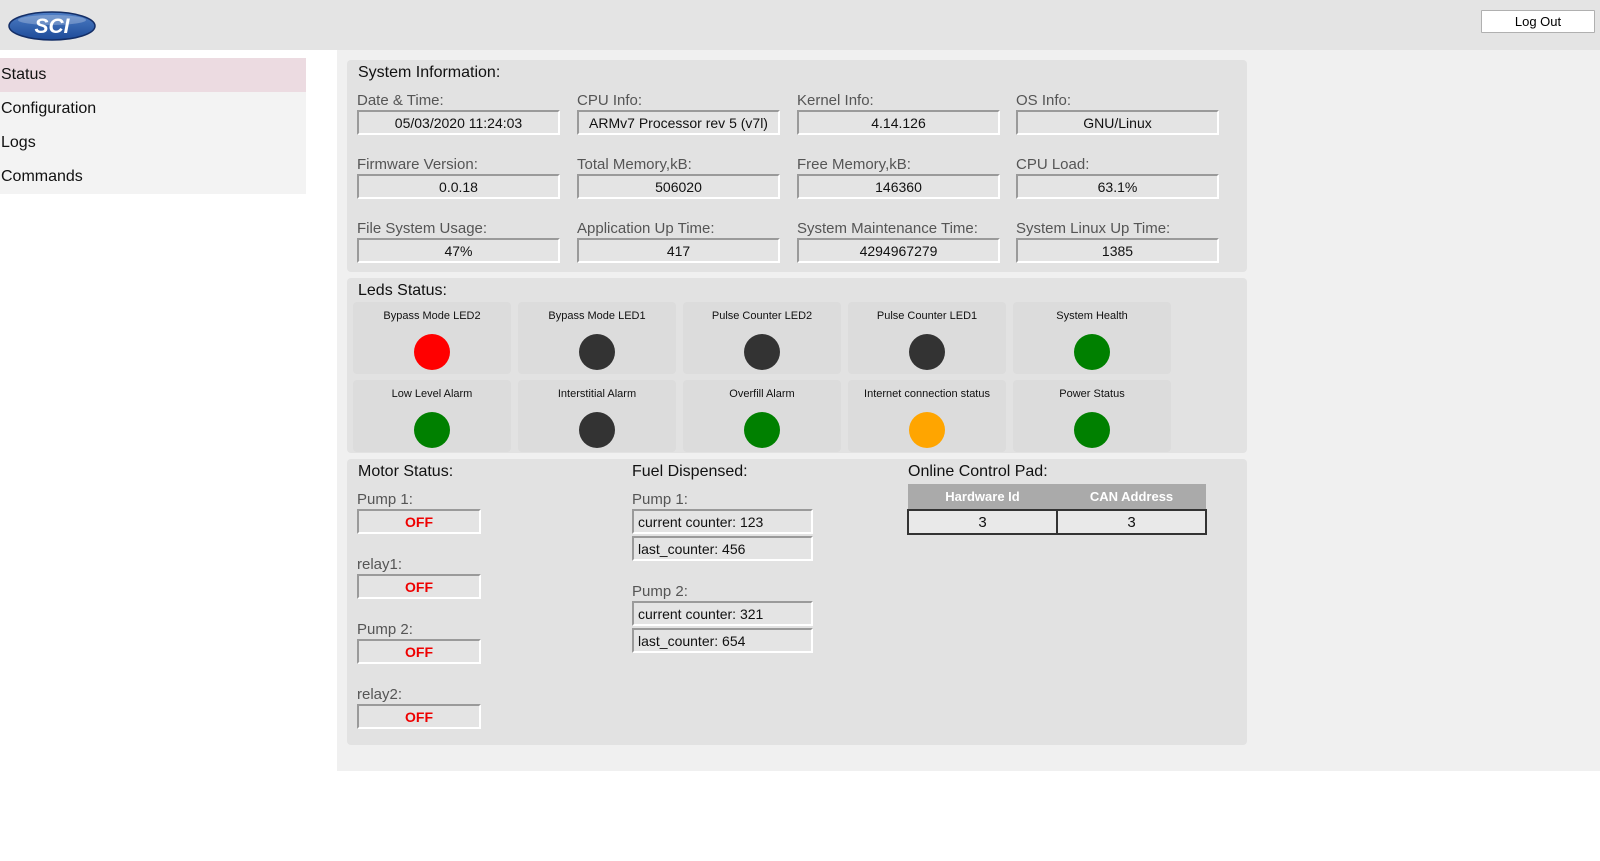  What do you see at coordinates (1053, 164) in the screenshot?
I see `cpu-load-label: CPU Load:` at bounding box center [1053, 164].